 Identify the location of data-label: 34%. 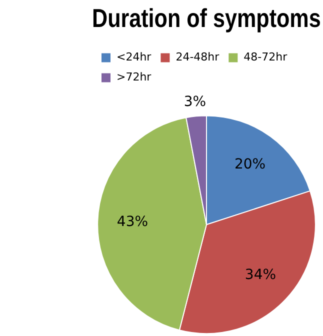
(260, 274).